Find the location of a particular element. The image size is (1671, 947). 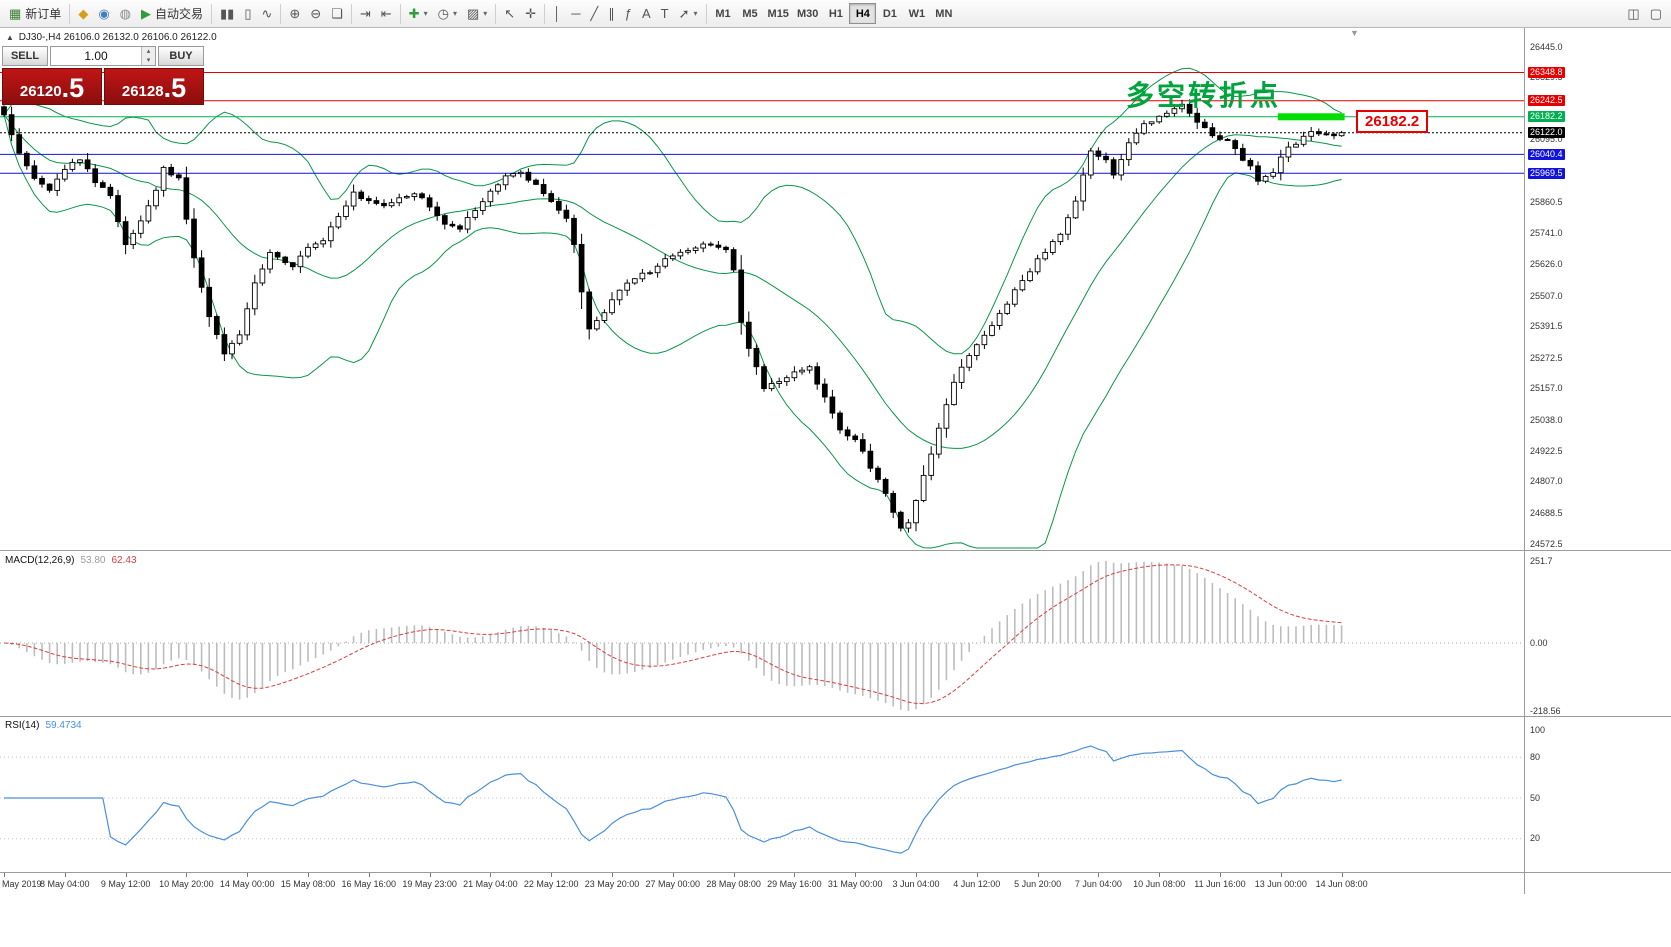

chart-shift-marker-icon: ▼ is located at coordinates (1354, 33).